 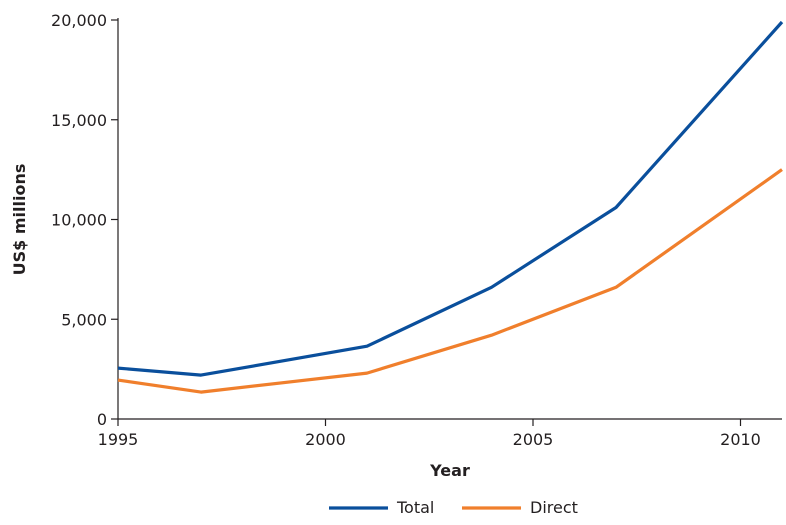 I want to click on y-tick-label: 10,000, so click(x=79, y=220).